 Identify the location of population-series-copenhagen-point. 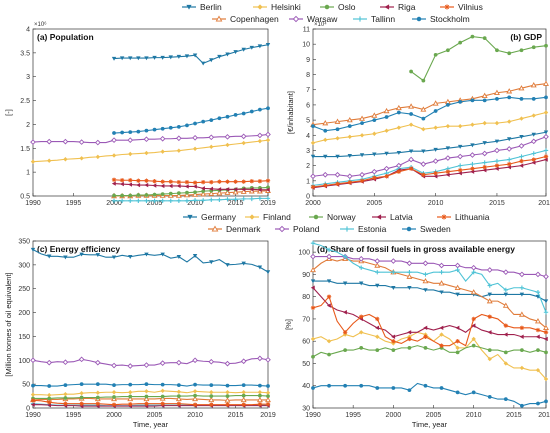
(211, 193).